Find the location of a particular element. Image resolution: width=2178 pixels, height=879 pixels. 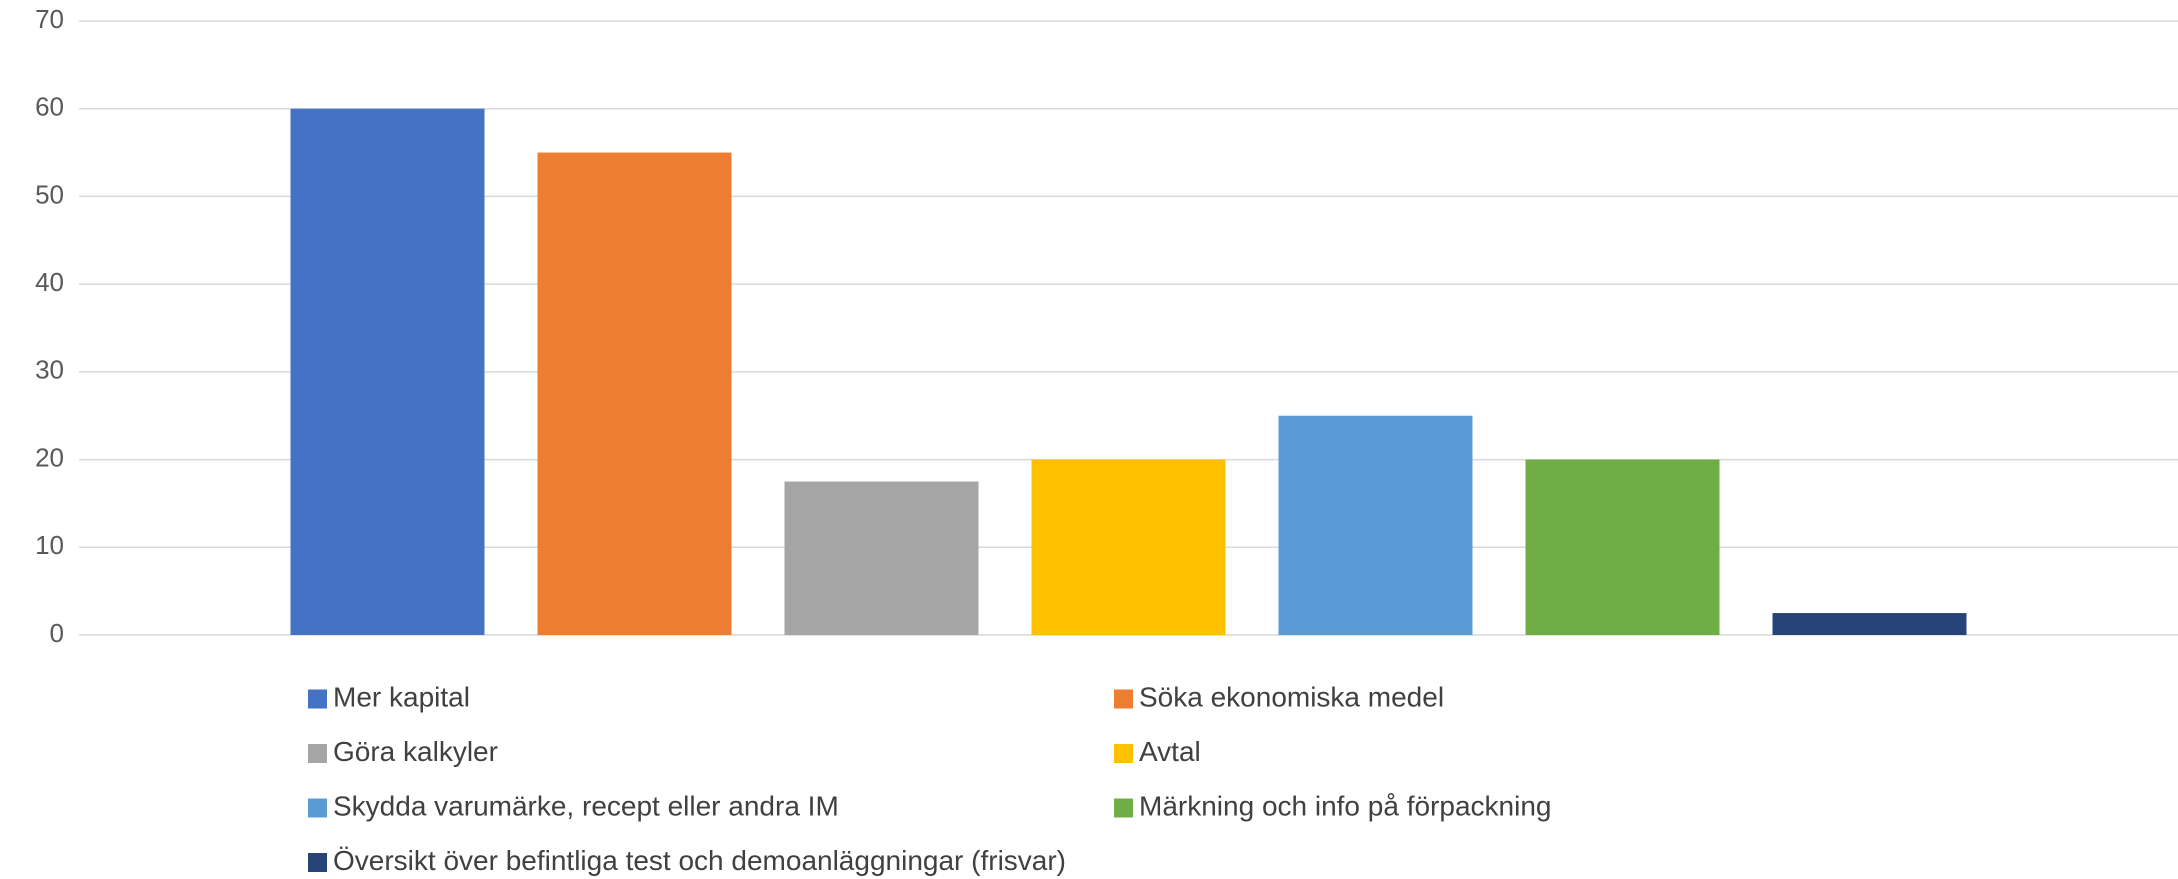

legend-label: Söka ekonomiska medel is located at coordinates (1291, 696).